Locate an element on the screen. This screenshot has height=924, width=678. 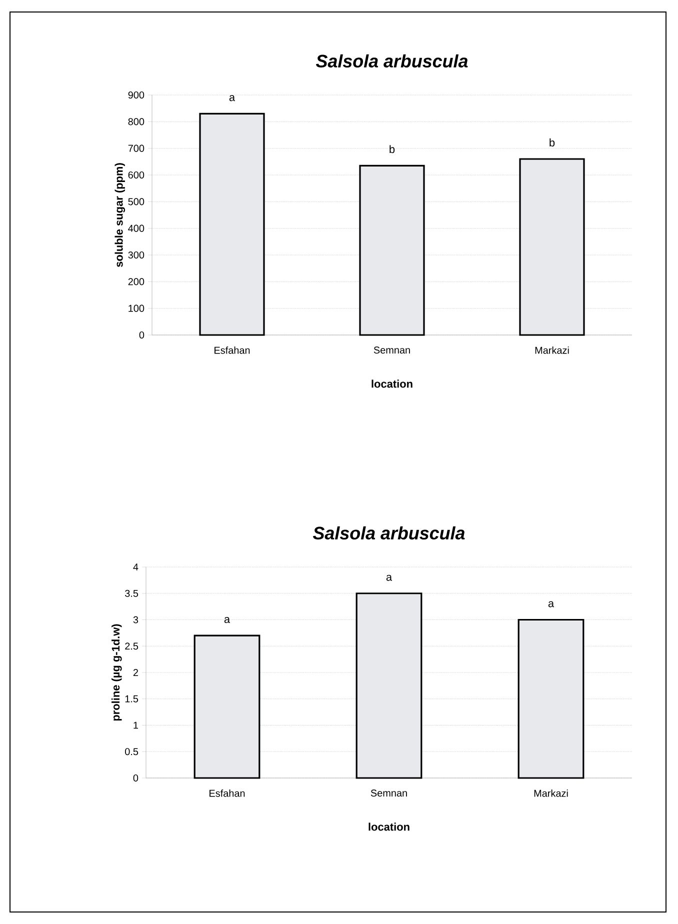
y-tick-label: 900 is located at coordinates (136, 95).